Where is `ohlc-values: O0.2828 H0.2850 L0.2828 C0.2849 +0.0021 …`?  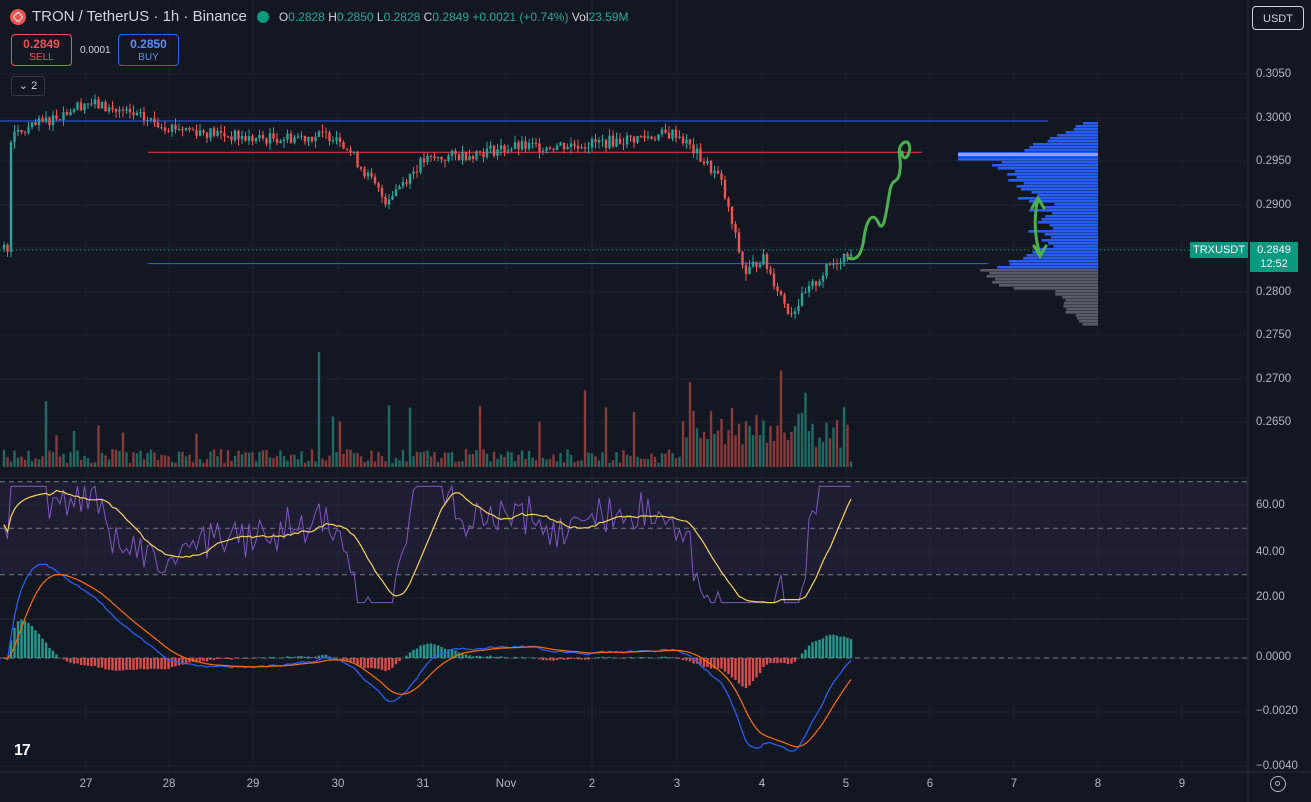 ohlc-values: O0.2828 H0.2850 L0.2828 C0.2849 +0.0021 … is located at coordinates (453, 16).